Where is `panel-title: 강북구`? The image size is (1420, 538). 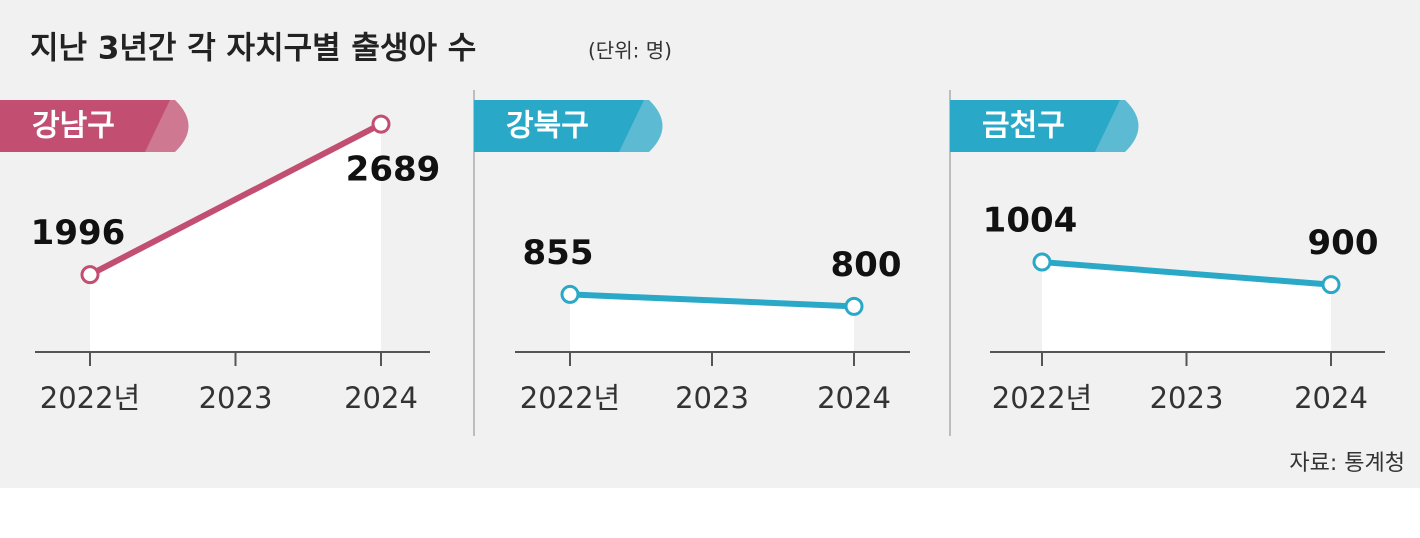 panel-title: 강북구 is located at coordinates (547, 126).